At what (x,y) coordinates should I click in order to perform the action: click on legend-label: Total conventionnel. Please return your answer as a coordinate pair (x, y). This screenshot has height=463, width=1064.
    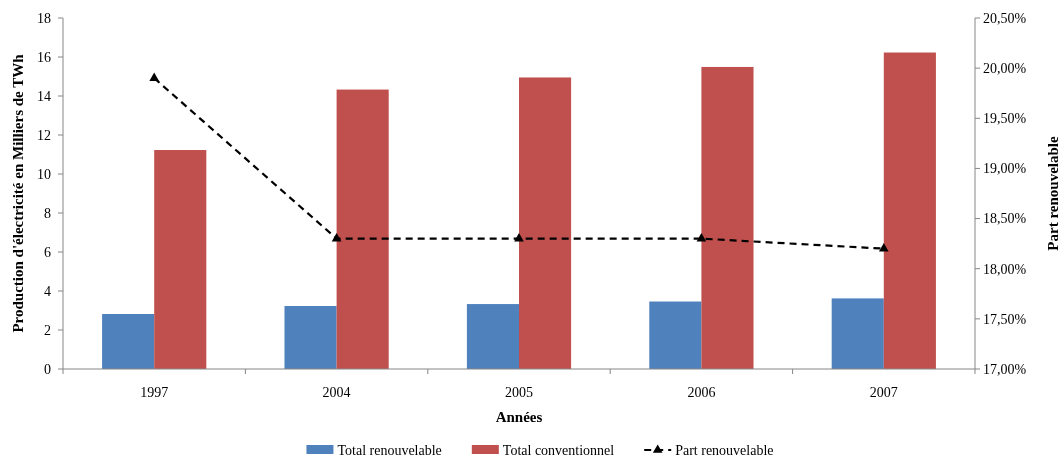
    Looking at the image, I should click on (558, 450).